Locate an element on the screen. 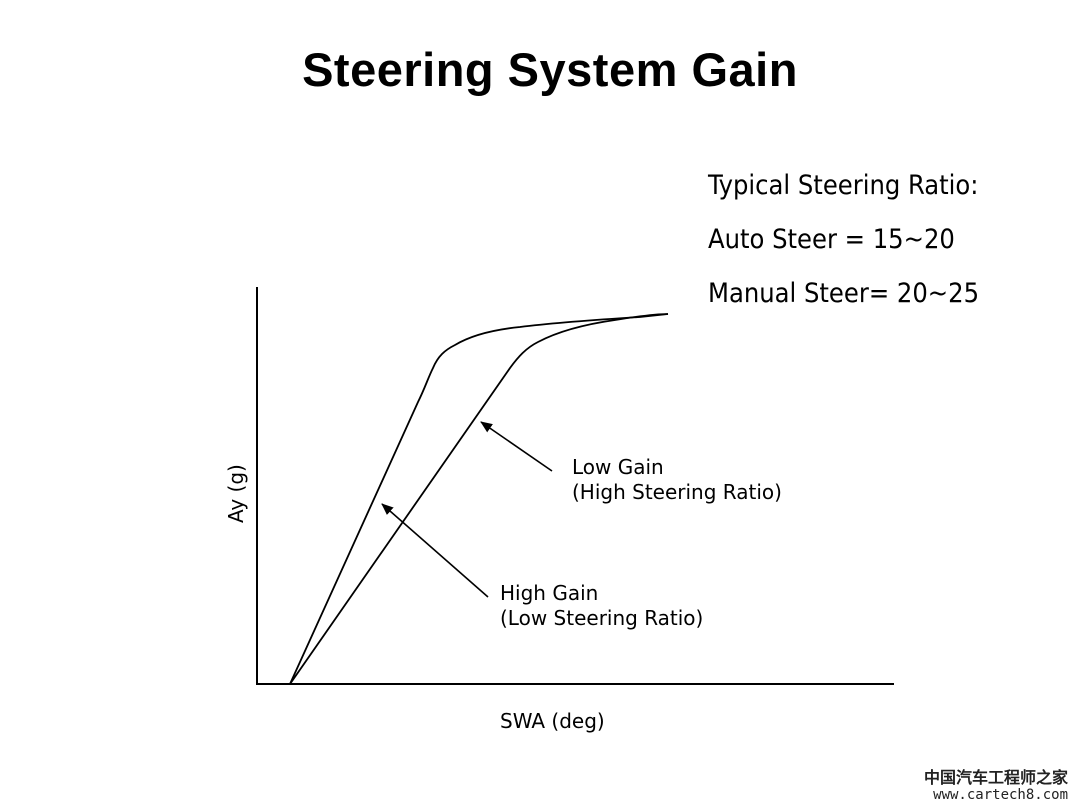 This screenshot has width=1080, height=810. auto-steer-ratio: Auto Steer = 15~20 is located at coordinates (831, 239).